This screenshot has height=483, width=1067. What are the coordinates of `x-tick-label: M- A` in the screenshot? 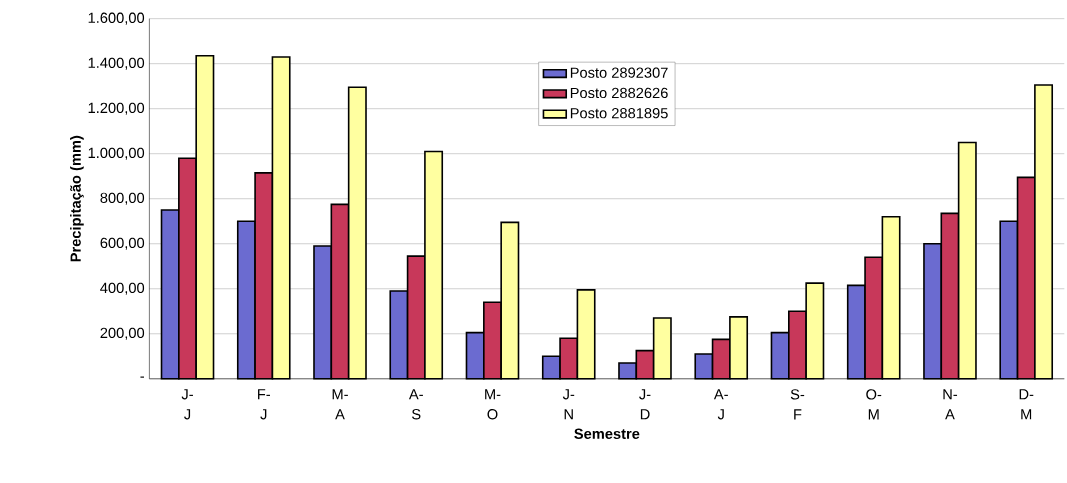 It's located at (340, 404).